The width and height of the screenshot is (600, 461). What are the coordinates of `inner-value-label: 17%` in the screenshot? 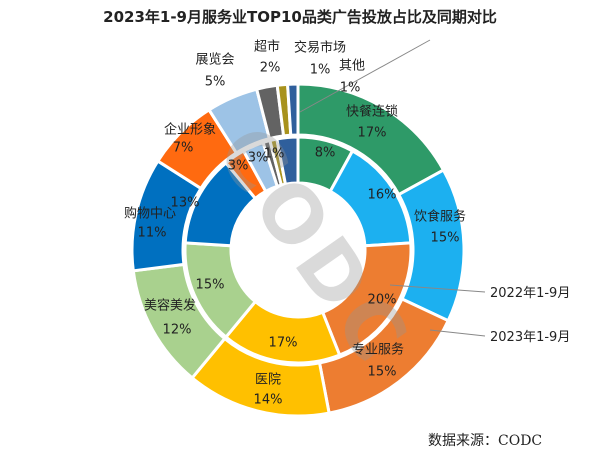 It's located at (283, 343).